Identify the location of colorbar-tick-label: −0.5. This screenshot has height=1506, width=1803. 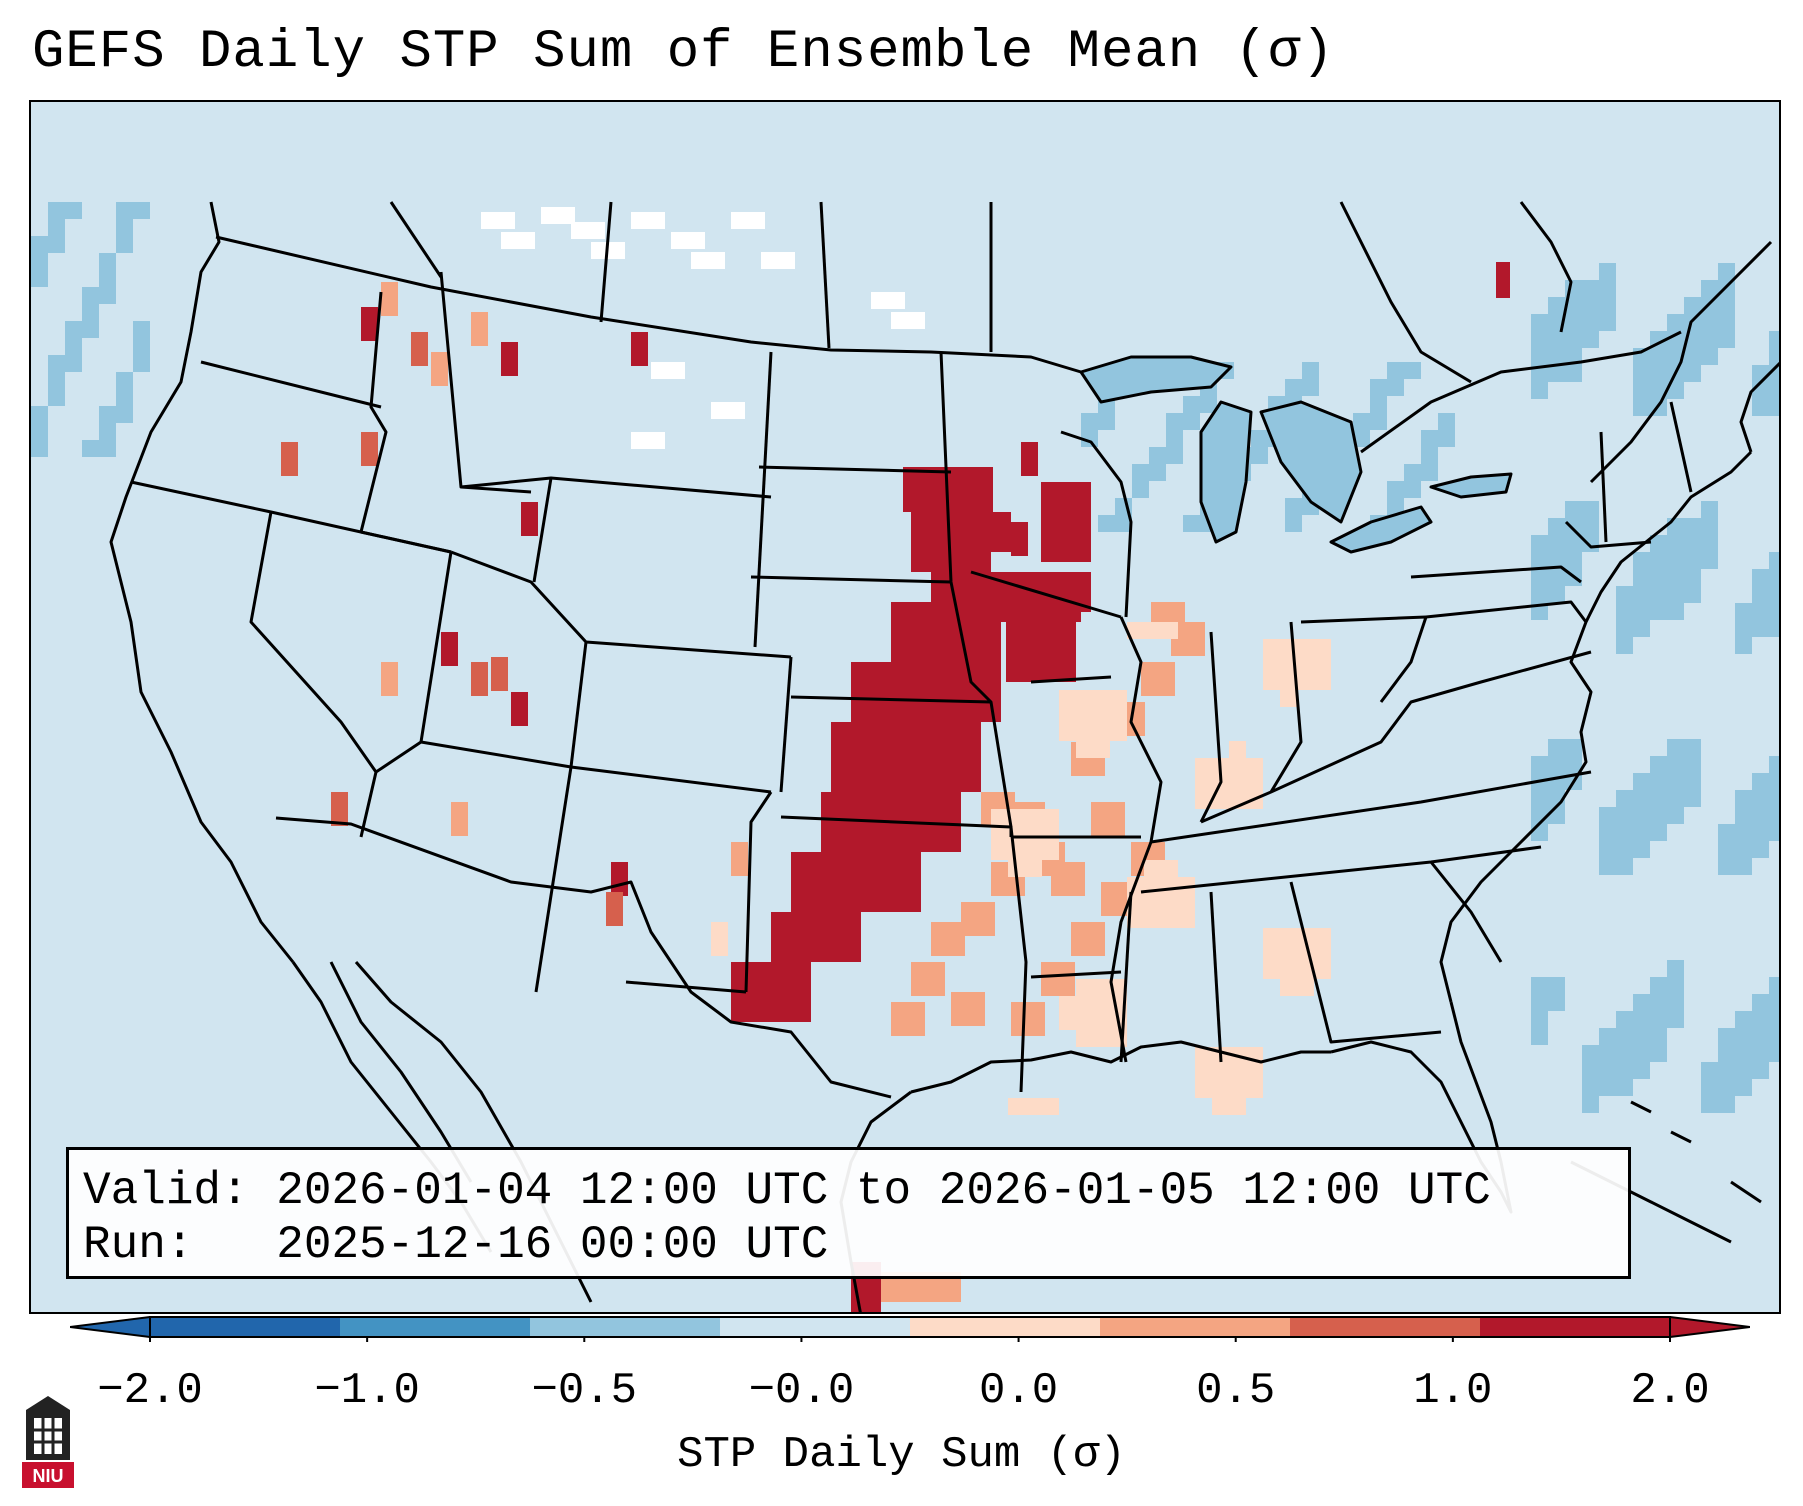
(584, 1391).